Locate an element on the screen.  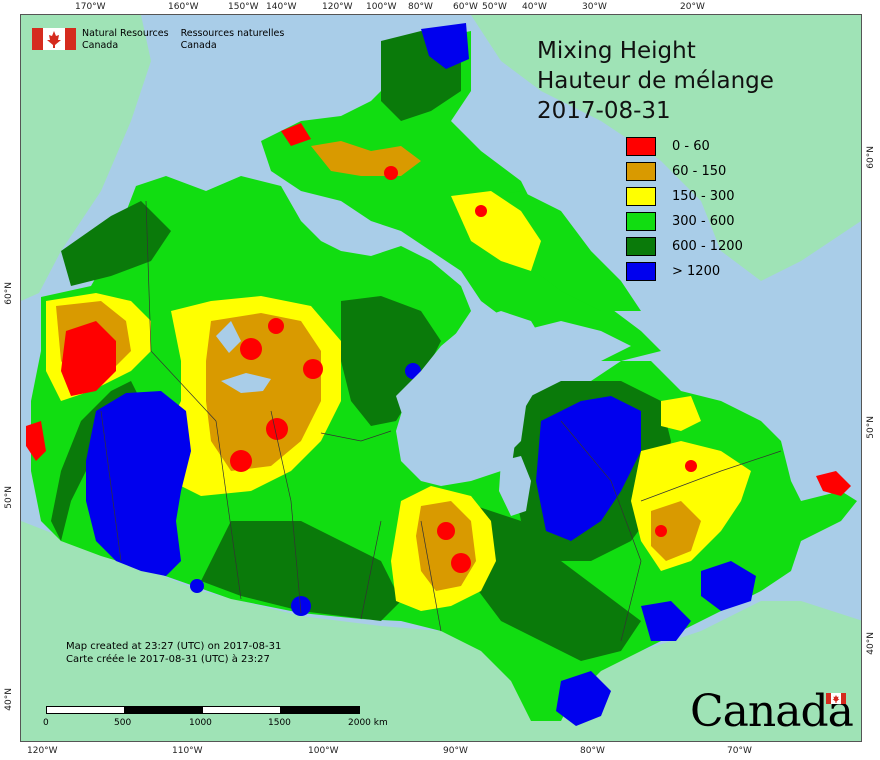
graticule-label: 100°W is located at coordinates (381, 7).